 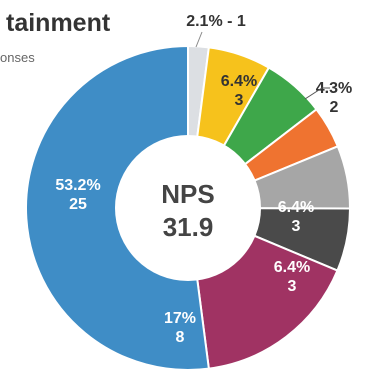 I want to click on center-label: NPS, so click(x=187, y=194).